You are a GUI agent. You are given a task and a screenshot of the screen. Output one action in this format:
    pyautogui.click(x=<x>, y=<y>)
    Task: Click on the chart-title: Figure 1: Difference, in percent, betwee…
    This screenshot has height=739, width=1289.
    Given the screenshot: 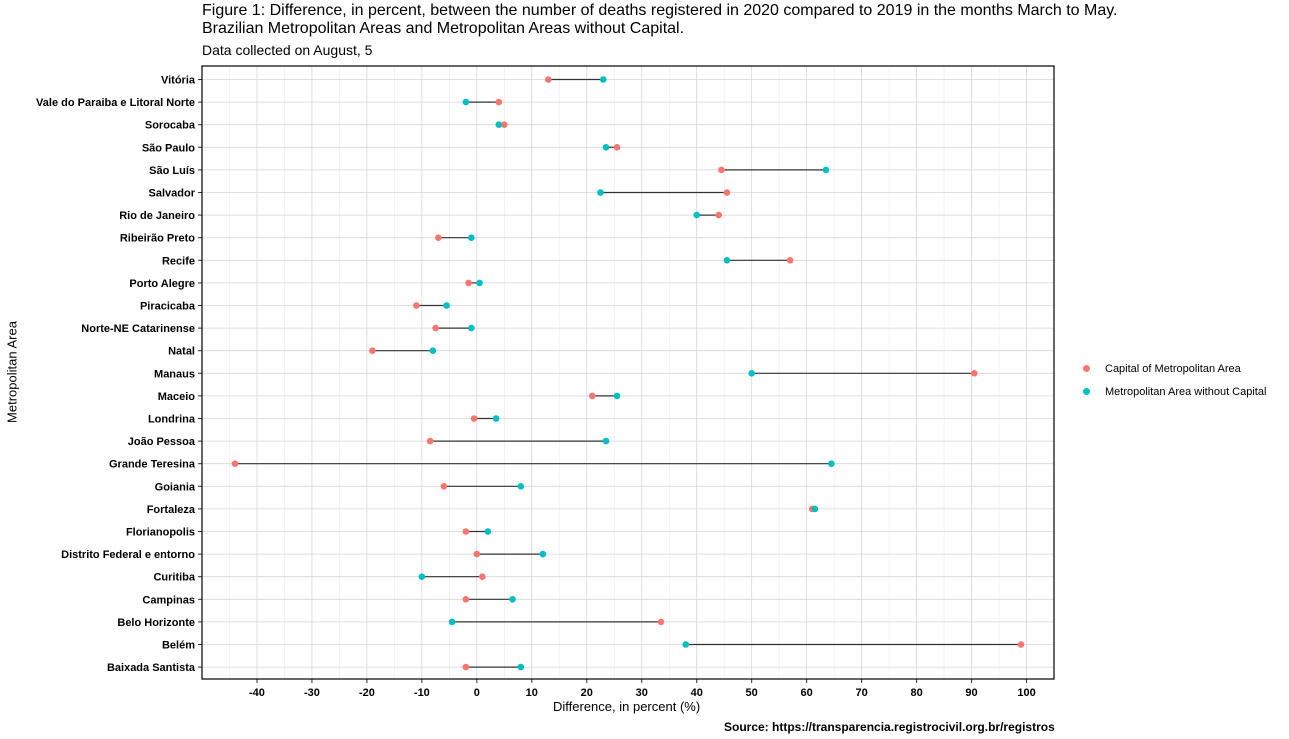 What is the action you would take?
    pyautogui.click(x=659, y=20)
    